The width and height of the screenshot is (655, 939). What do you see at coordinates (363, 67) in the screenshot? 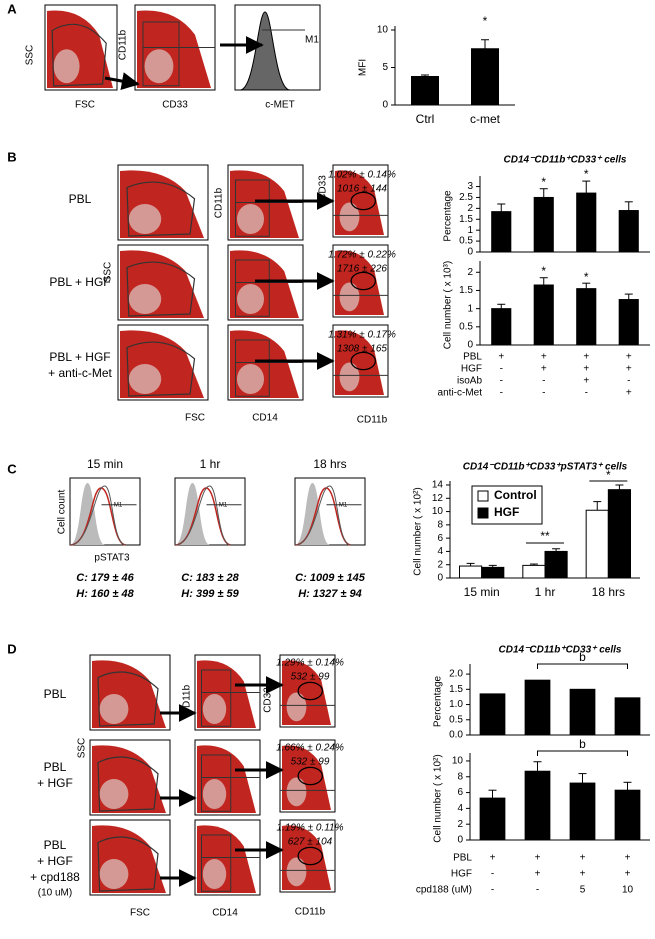
I see `y-axis-label: MFI` at bounding box center [363, 67].